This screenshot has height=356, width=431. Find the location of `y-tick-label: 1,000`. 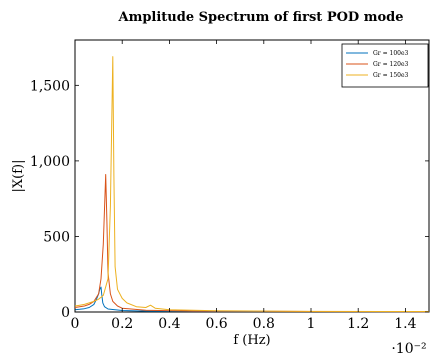

y-tick-label: 1,000 is located at coordinates (50, 162).